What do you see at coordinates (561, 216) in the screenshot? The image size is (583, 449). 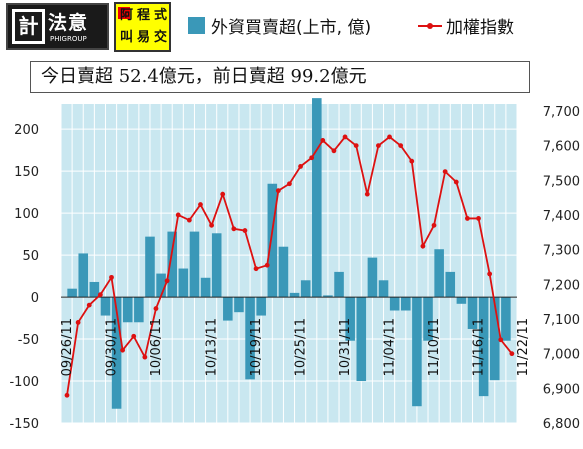 I see `right-tick-label: 7,400` at bounding box center [561, 216].